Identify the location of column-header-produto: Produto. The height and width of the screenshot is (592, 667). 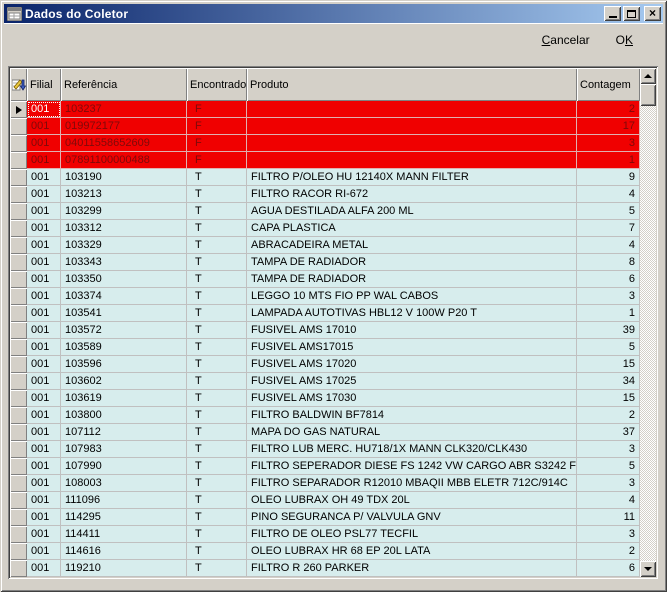
(412, 84).